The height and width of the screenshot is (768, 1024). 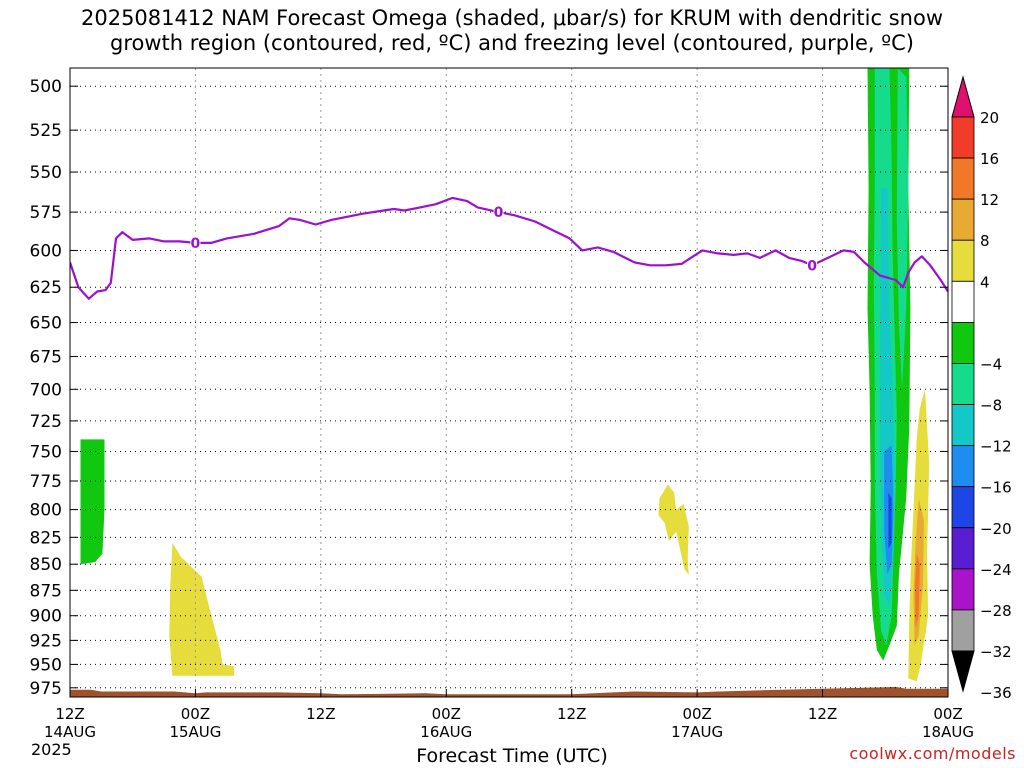 What do you see at coordinates (996, 488) in the screenshot?
I see `colorbar-label: −16` at bounding box center [996, 488].